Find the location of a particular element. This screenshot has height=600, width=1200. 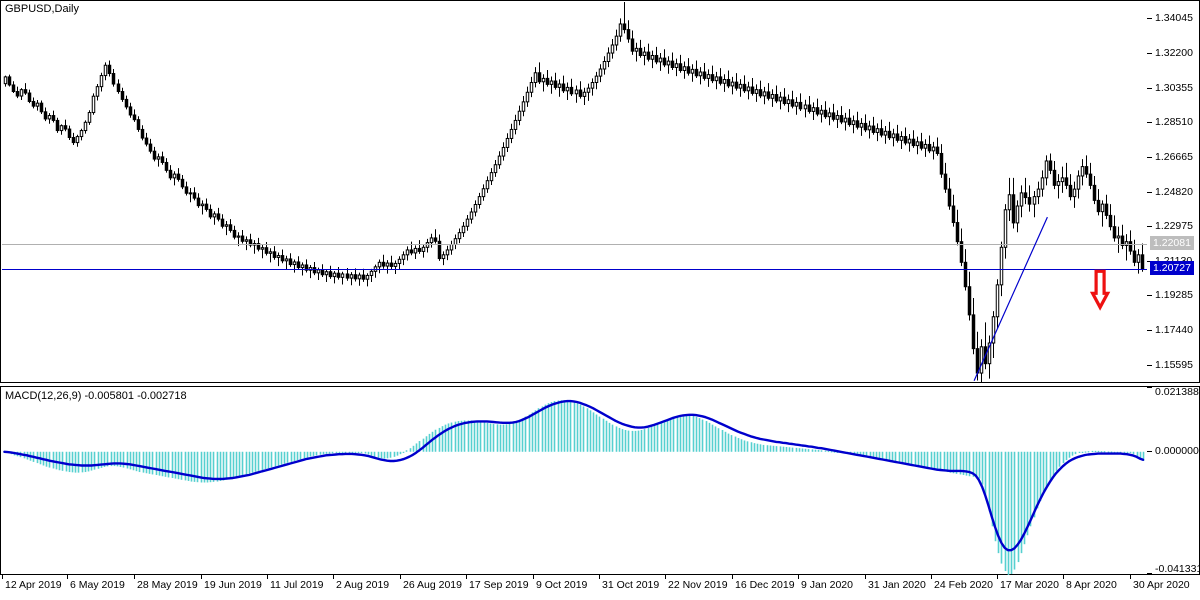

date-axis-label: 22 Nov 2019 is located at coordinates (698, 585).